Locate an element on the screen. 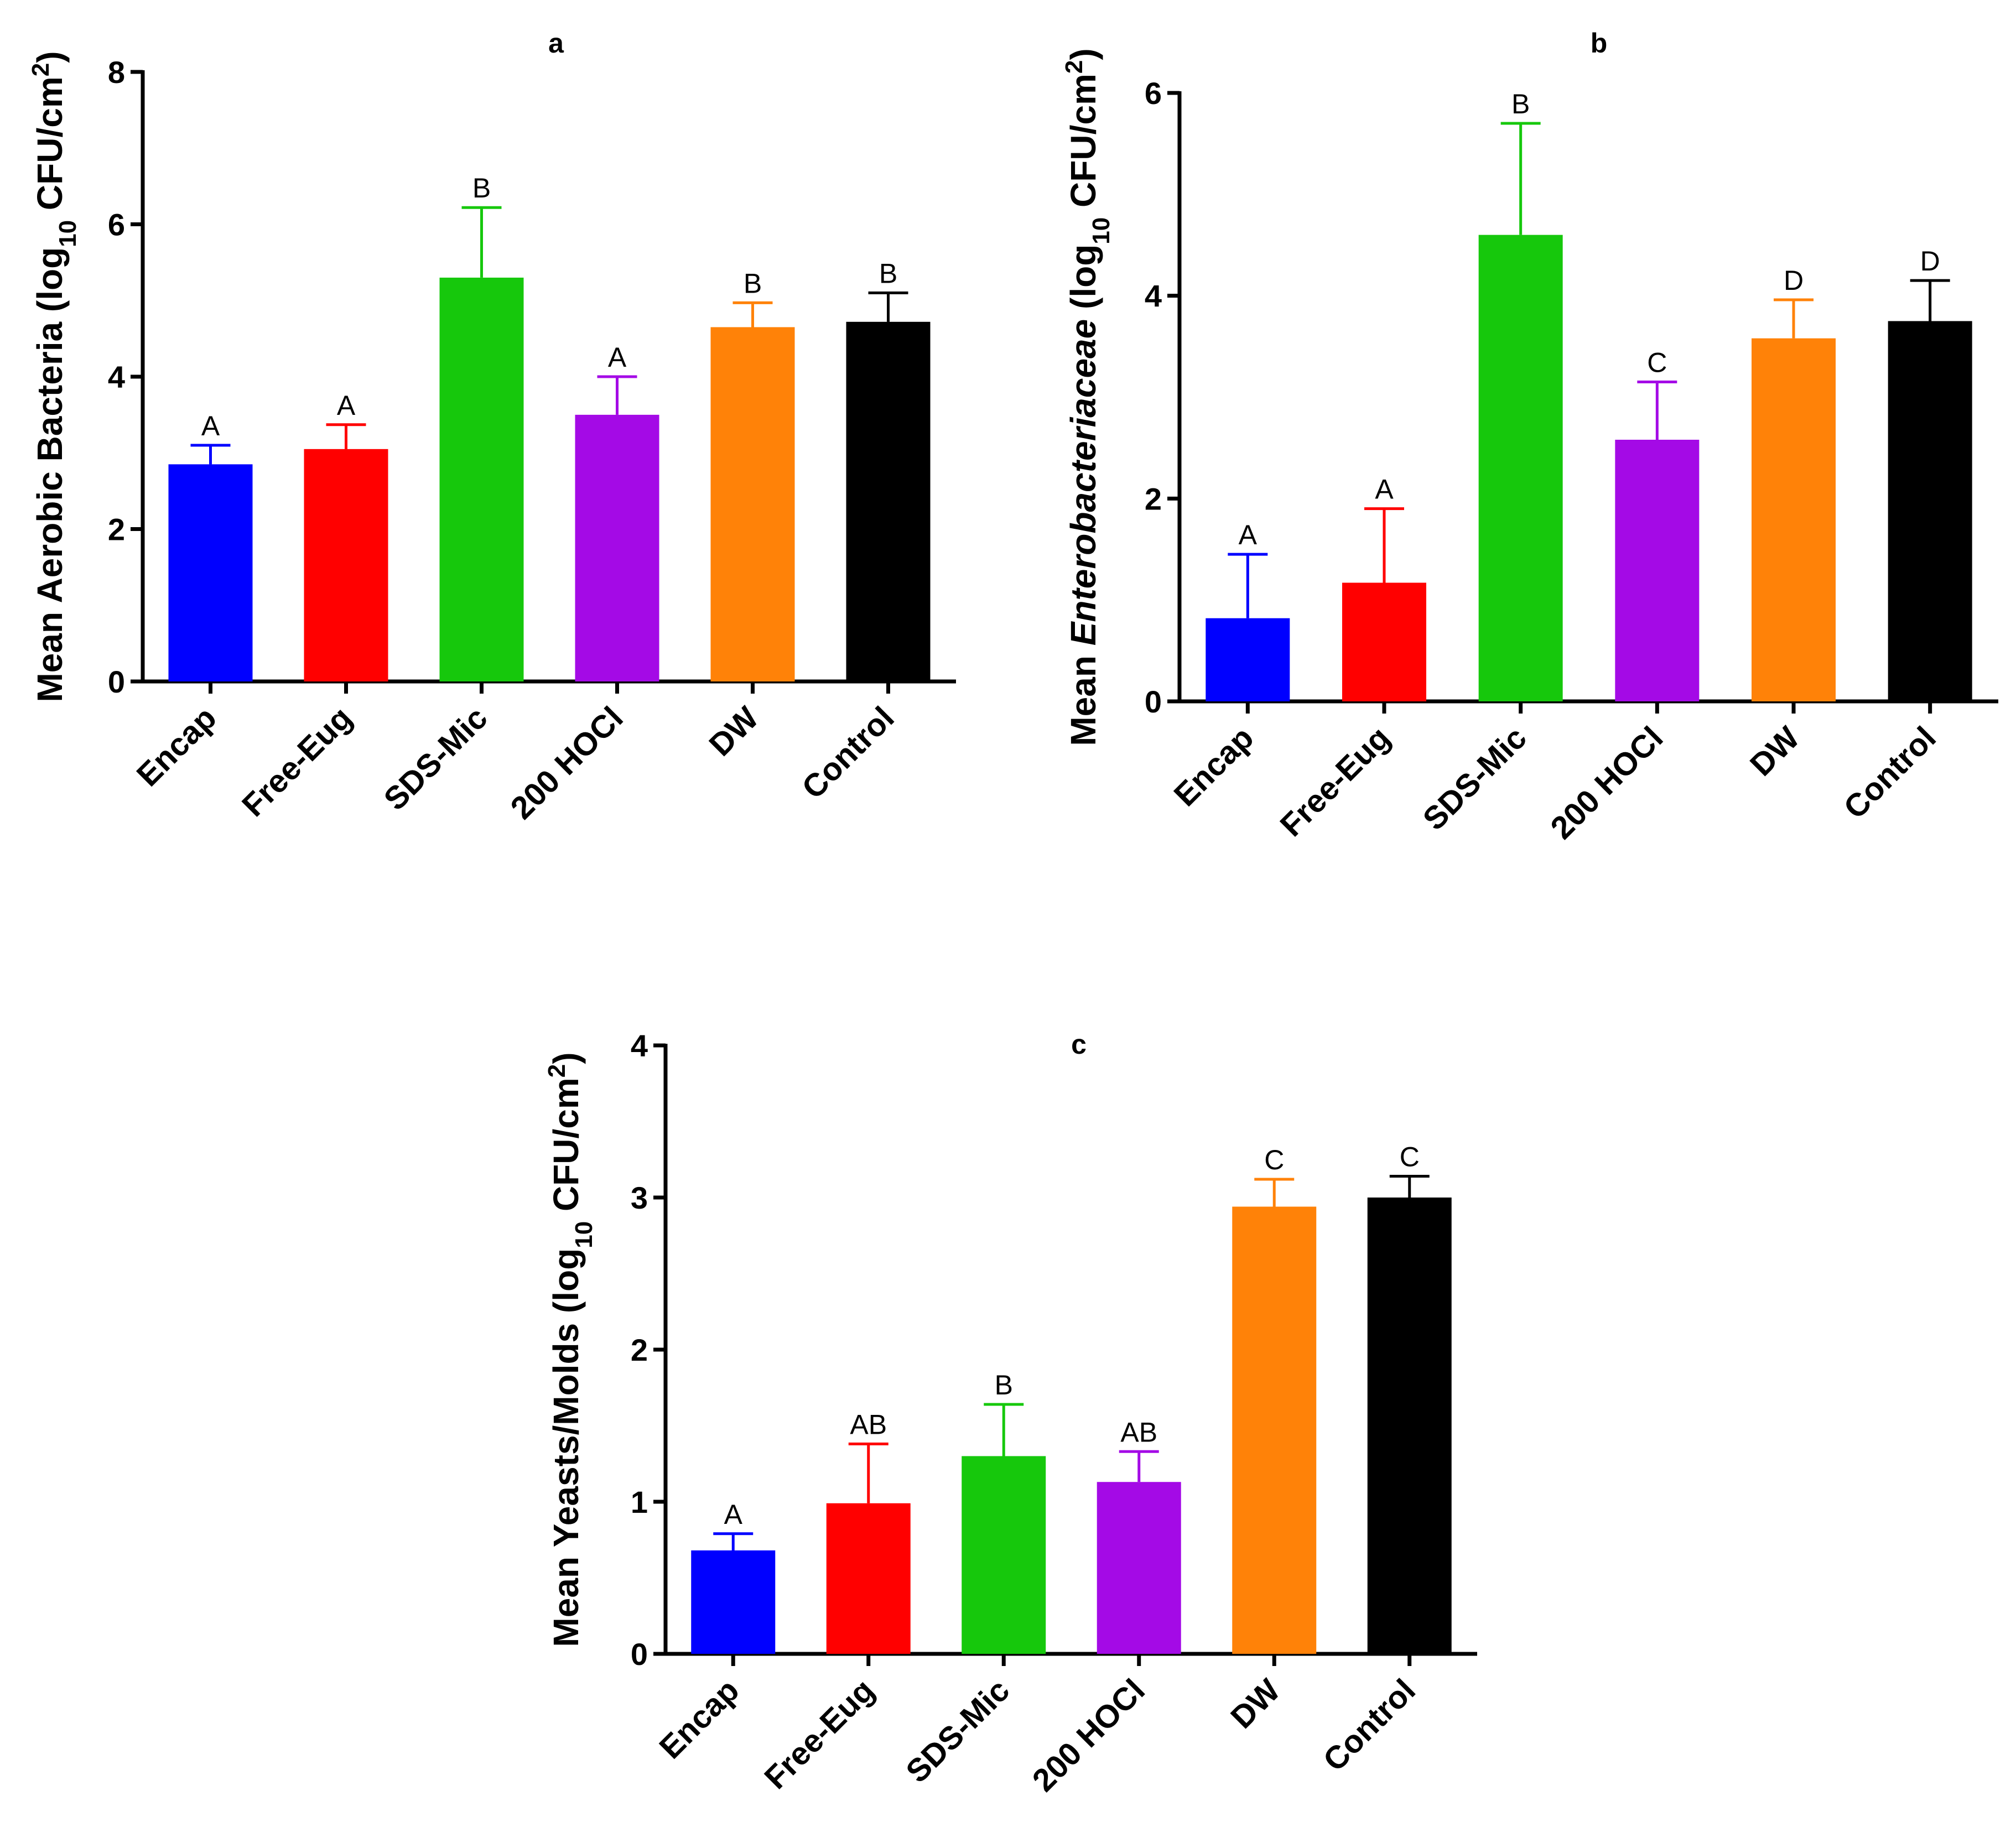 The height and width of the screenshot is (1822, 2016). y-tick-label: 1 is located at coordinates (639, 1502).